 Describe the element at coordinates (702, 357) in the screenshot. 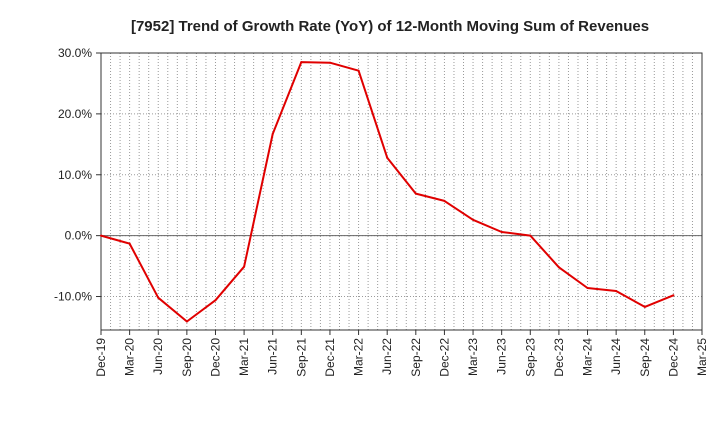

I see `x-tick-label: Mar-25` at that location.